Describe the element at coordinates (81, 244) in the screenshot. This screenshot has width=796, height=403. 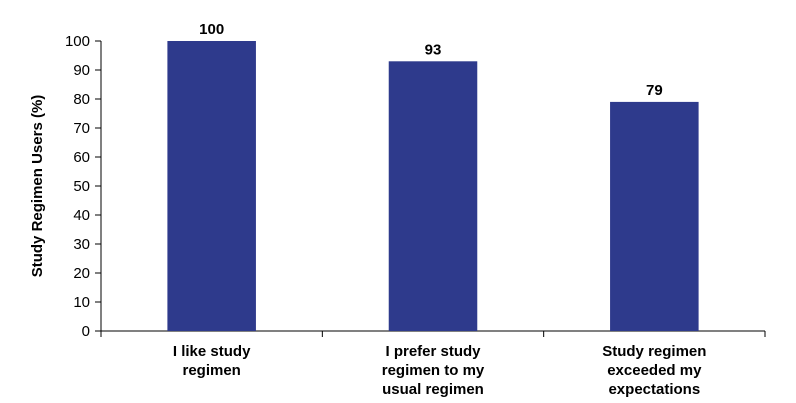
I see `y-tick-label: 30` at that location.